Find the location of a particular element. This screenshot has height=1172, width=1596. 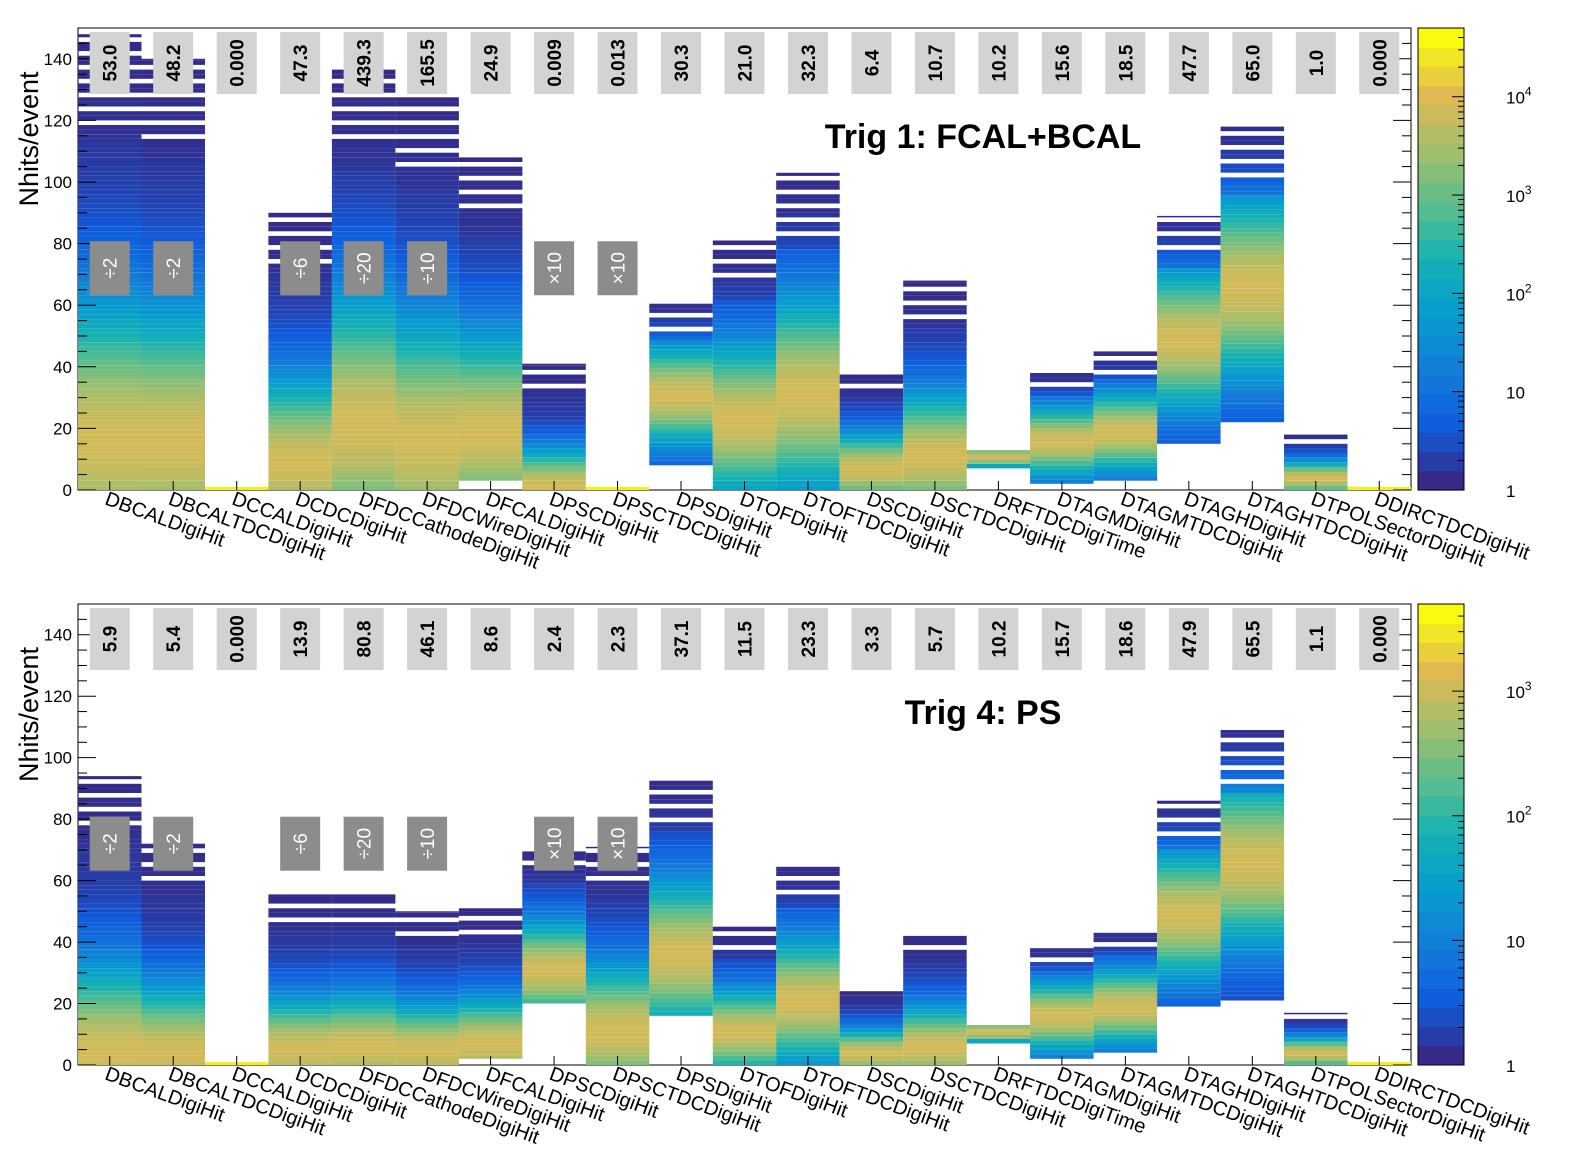

mean-label-box: 48.2 is located at coordinates (173, 63).